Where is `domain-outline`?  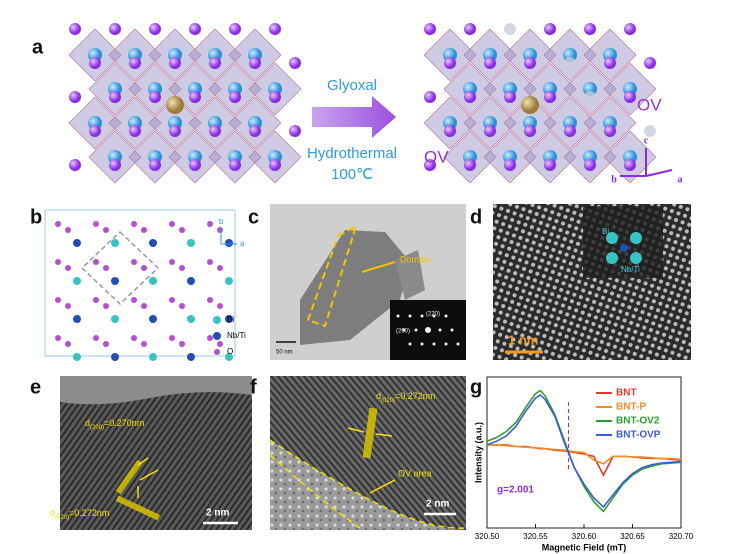 domain-outline is located at coordinates (332, 275).